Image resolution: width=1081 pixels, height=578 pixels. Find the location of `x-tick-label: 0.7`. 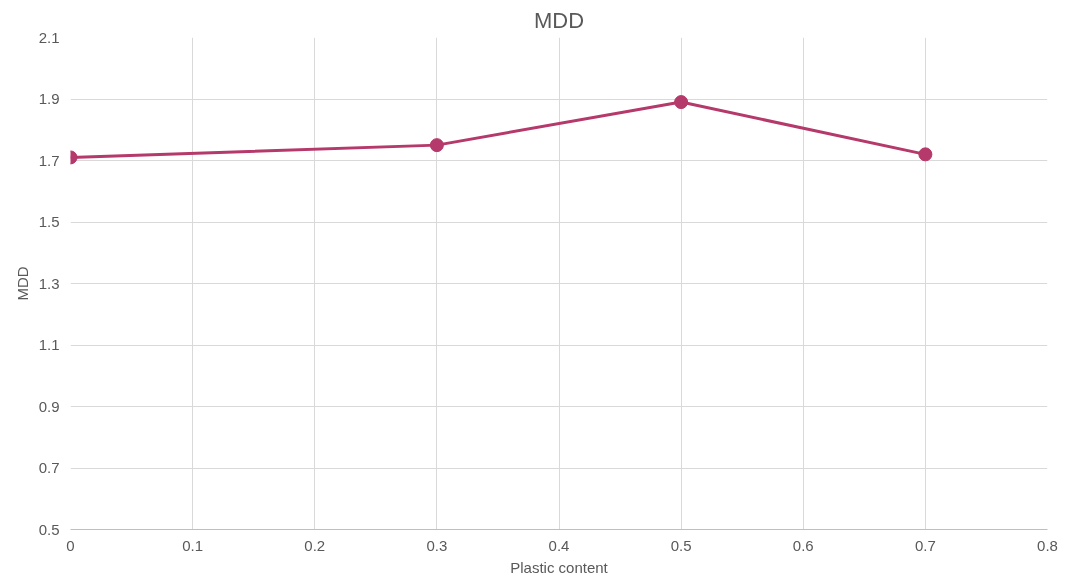

x-tick-label: 0.7 is located at coordinates (925, 545).